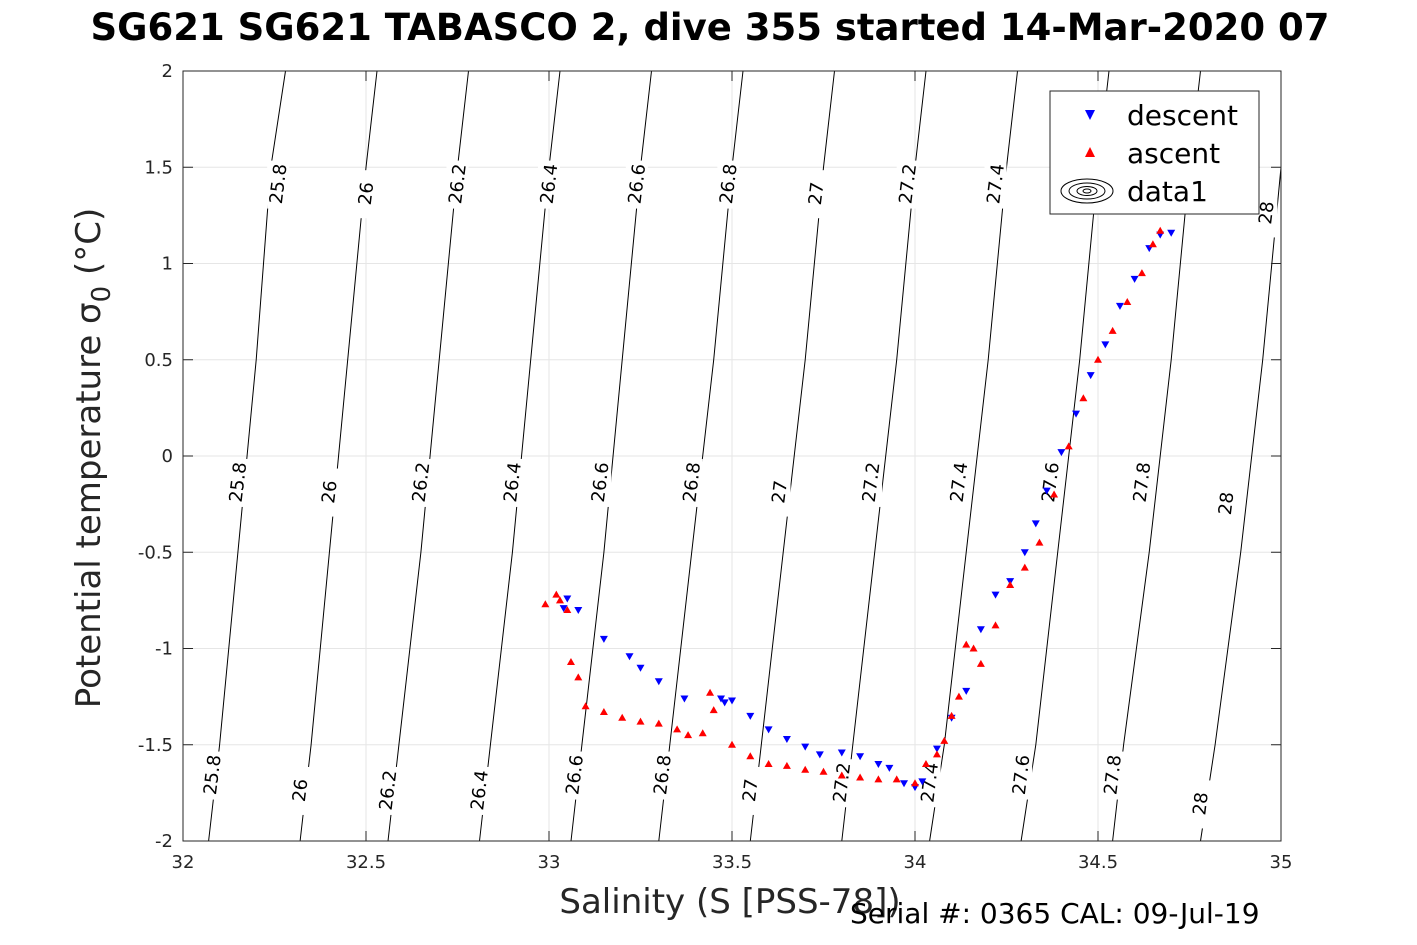 The image size is (1417, 945). I want to click on y-tick-label: -2, so click(164, 841).